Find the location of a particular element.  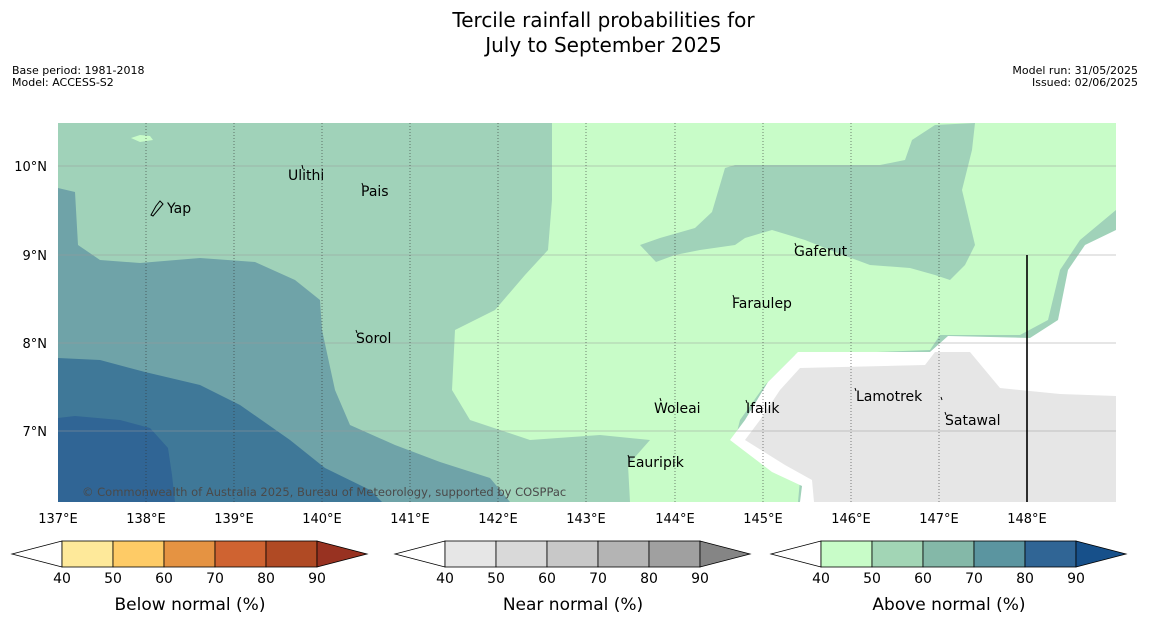

lat-axis: 10°N 9°N 8°N 7°N is located at coordinates (30, 300).